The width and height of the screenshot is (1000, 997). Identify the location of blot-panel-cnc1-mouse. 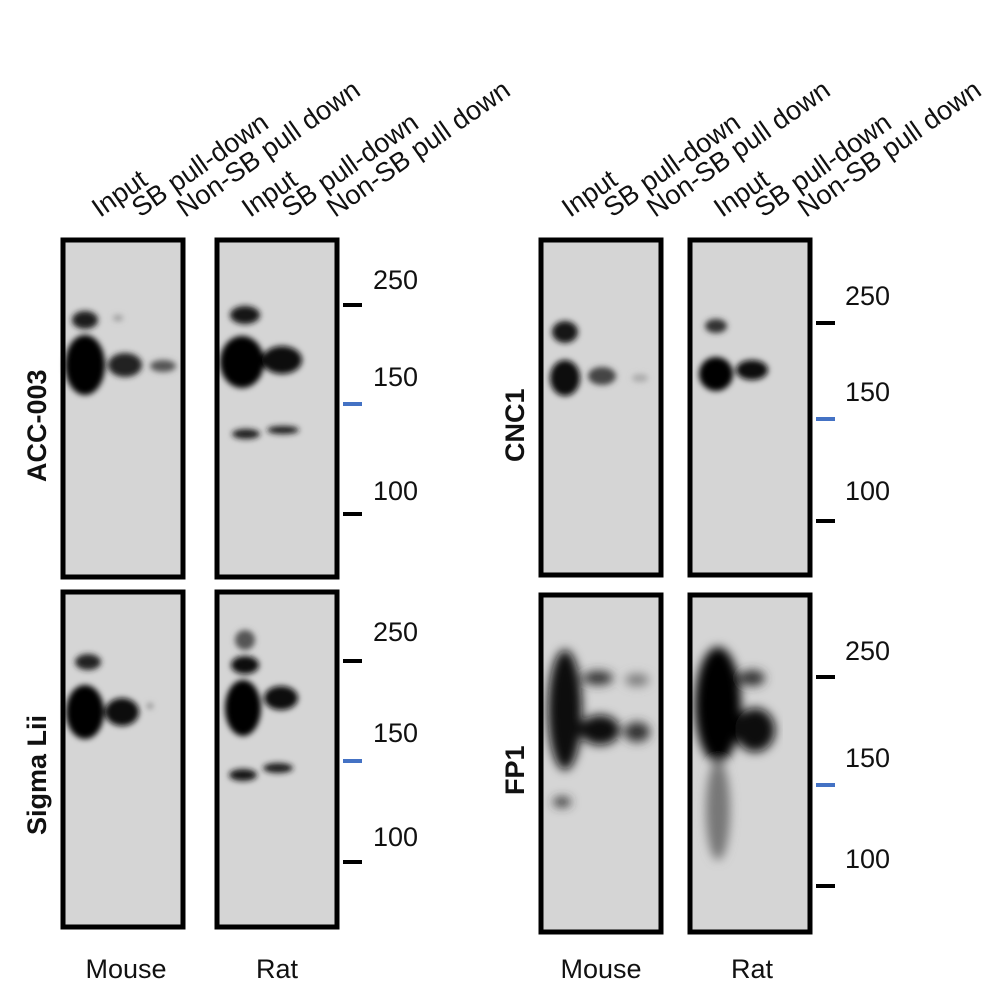
(601, 407).